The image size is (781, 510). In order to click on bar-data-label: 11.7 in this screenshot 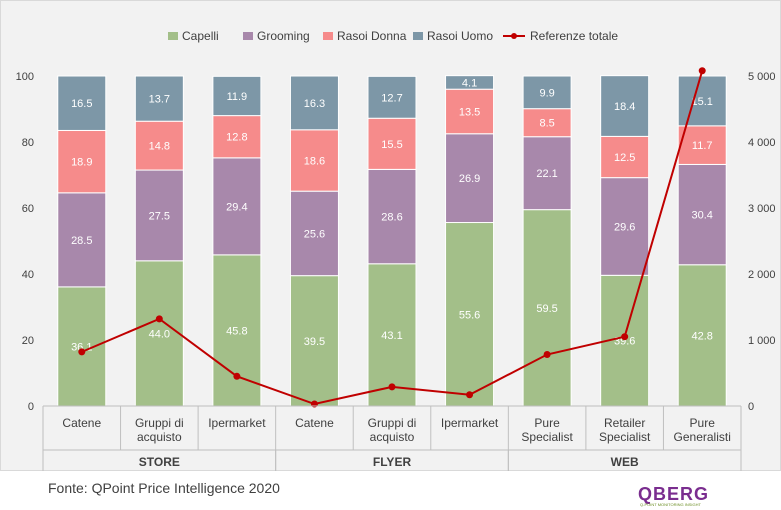, I will do `click(702, 146)`.